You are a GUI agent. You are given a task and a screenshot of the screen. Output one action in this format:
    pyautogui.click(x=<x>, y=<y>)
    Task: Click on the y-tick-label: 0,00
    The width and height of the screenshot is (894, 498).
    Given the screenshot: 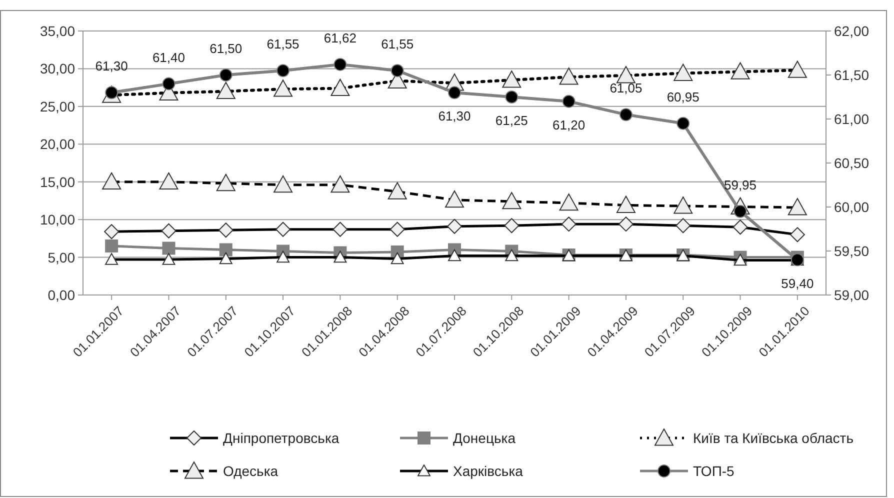 What is the action you would take?
    pyautogui.click(x=62, y=295)
    